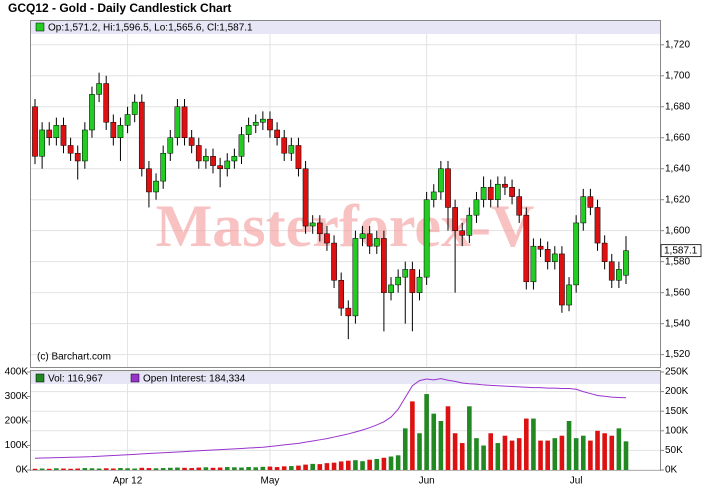  I want to click on y-tick-label: 1,700, so click(677, 75).